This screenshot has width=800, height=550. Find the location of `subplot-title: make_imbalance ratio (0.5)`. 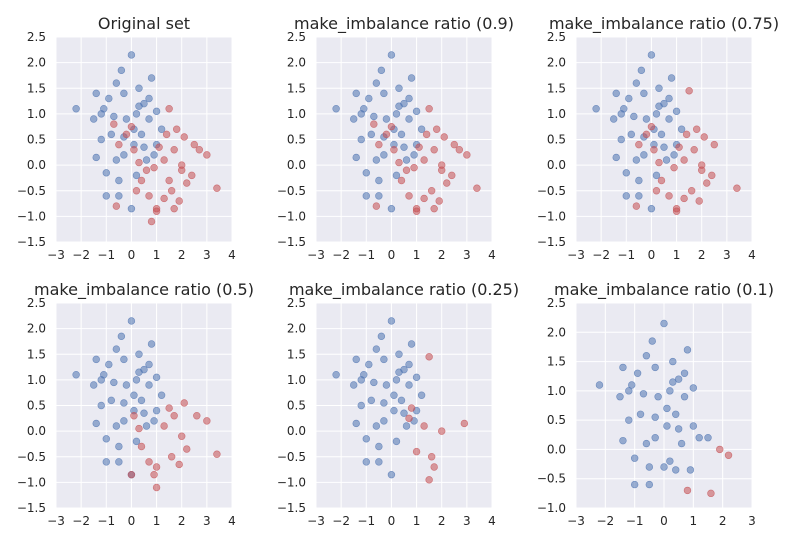

subplot-title: make_imbalance ratio (0.5) is located at coordinates (144, 290).